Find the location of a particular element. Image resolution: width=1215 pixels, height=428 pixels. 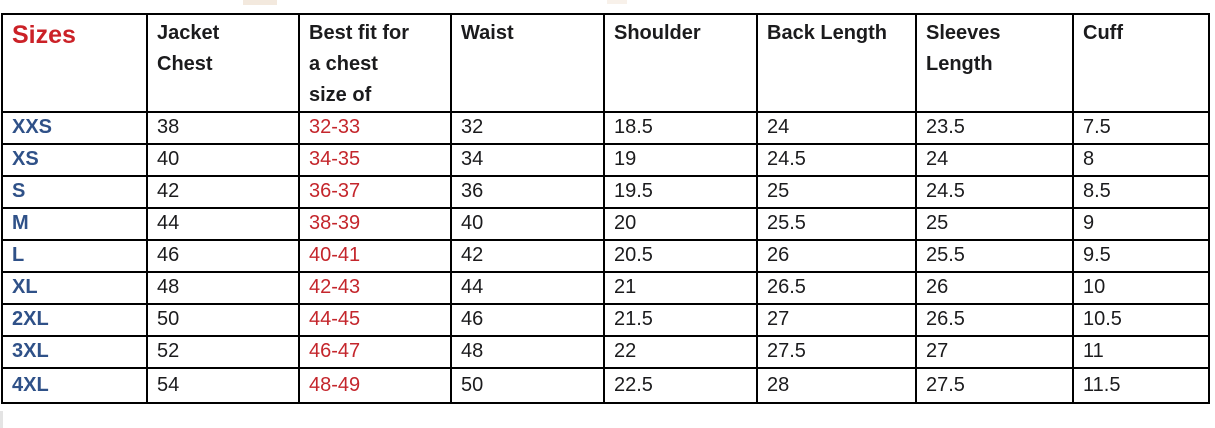

size-row-xs: XS 40 34-35 34 19 24.5 24 8 is located at coordinates (605, 160).